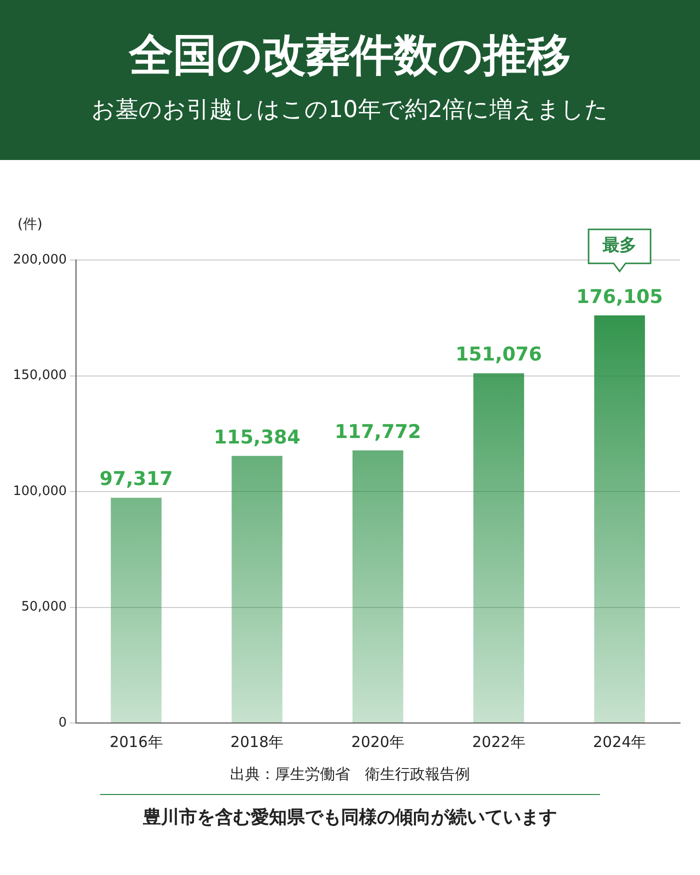 The image size is (700, 875). I want to click on source-note: 出典：厚生労働省 衛生行政報告例, so click(350, 775).